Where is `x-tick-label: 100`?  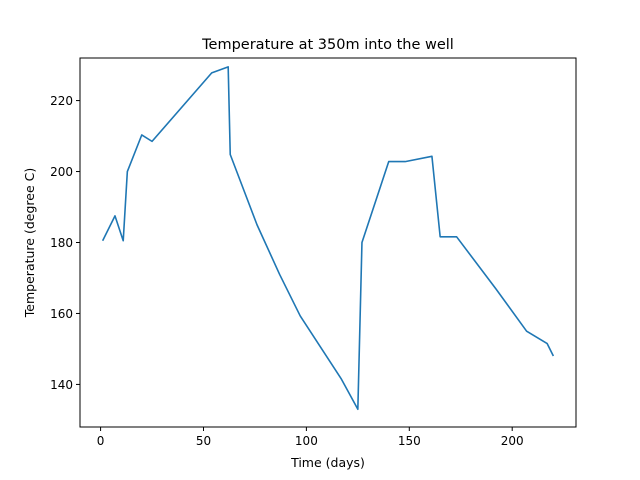
x-tick-label: 100 is located at coordinates (306, 441).